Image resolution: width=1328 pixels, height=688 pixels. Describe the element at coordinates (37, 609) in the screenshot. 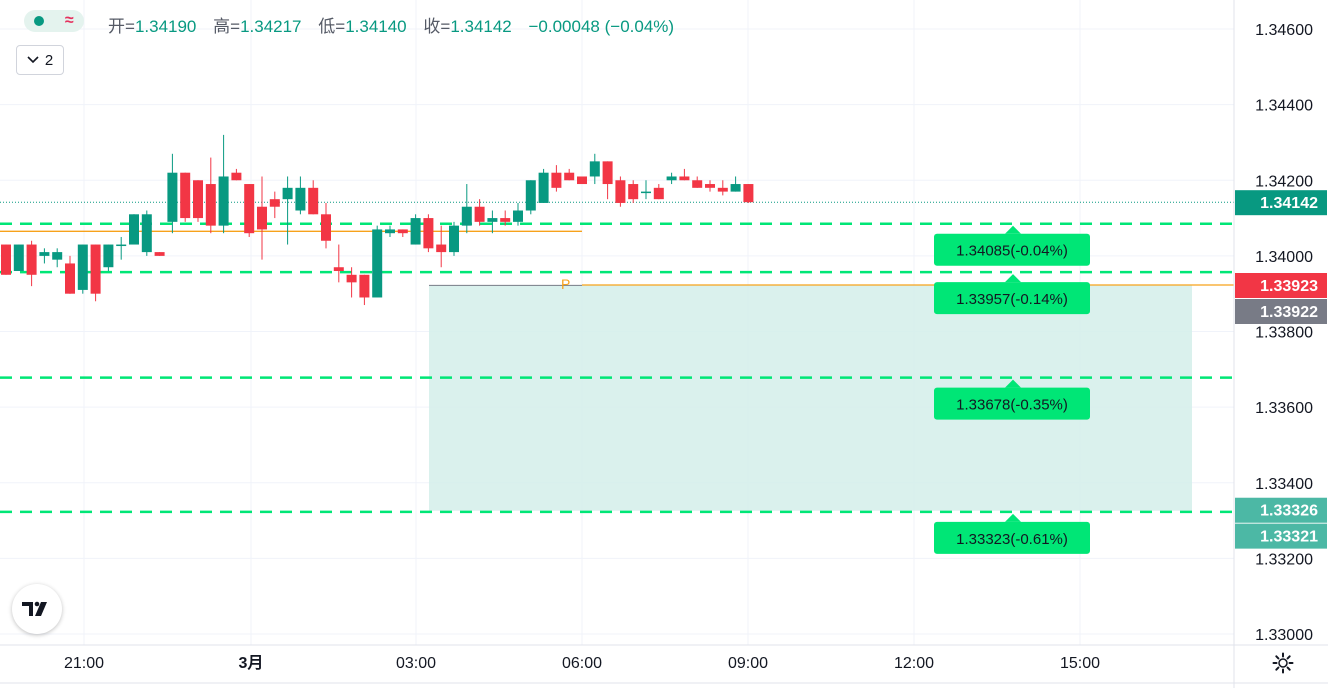

I see `tradingview-logo` at that location.